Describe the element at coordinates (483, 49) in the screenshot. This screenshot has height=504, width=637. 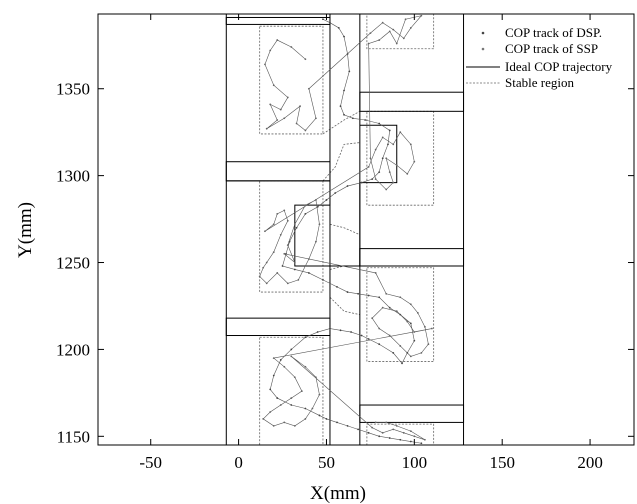
I see `legend-ssp-marker` at that location.